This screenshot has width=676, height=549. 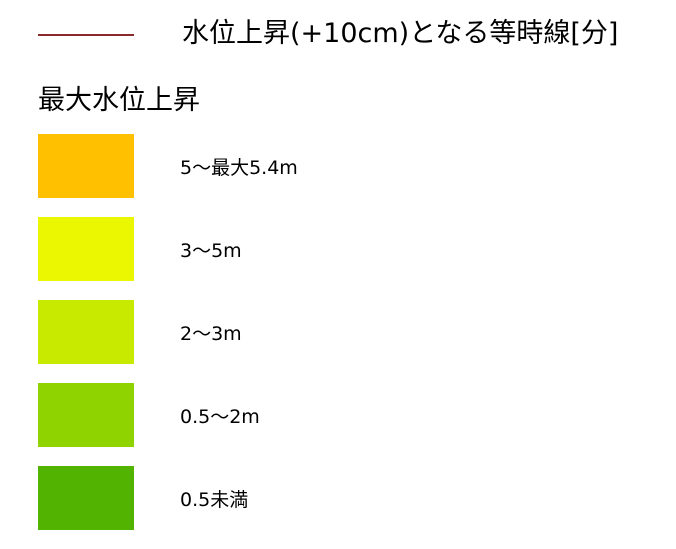 I want to click on legend-item-label: 0.5〜2m, so click(x=220, y=417).